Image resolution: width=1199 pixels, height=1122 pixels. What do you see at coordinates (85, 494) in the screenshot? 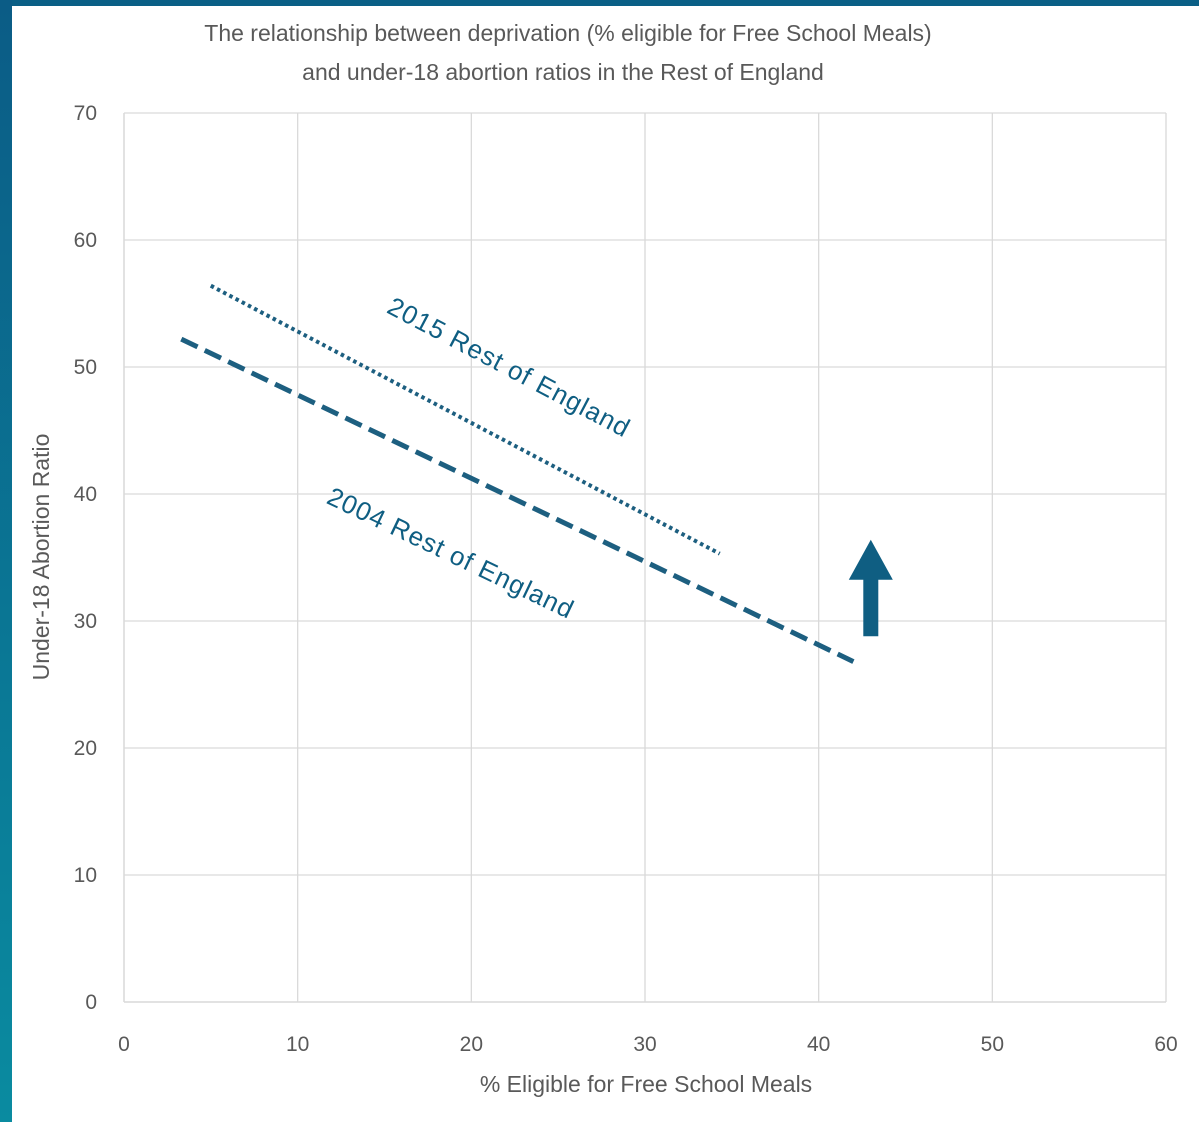
I see `y-tick-label-40: 40` at bounding box center [85, 494].